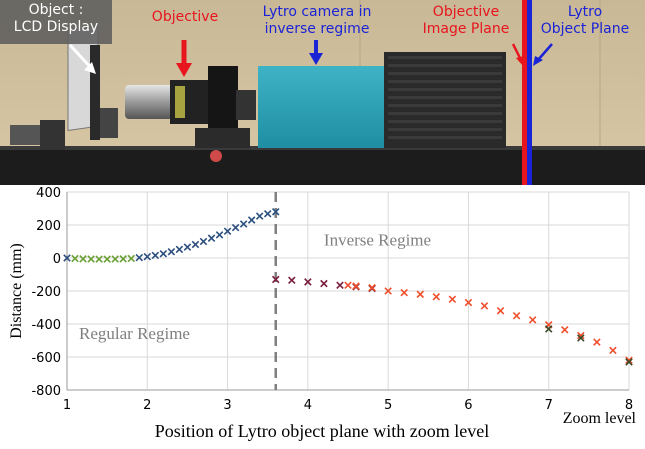  Describe the element at coordinates (524, 92) in the screenshot. I see `objective-image-plane-line` at that location.